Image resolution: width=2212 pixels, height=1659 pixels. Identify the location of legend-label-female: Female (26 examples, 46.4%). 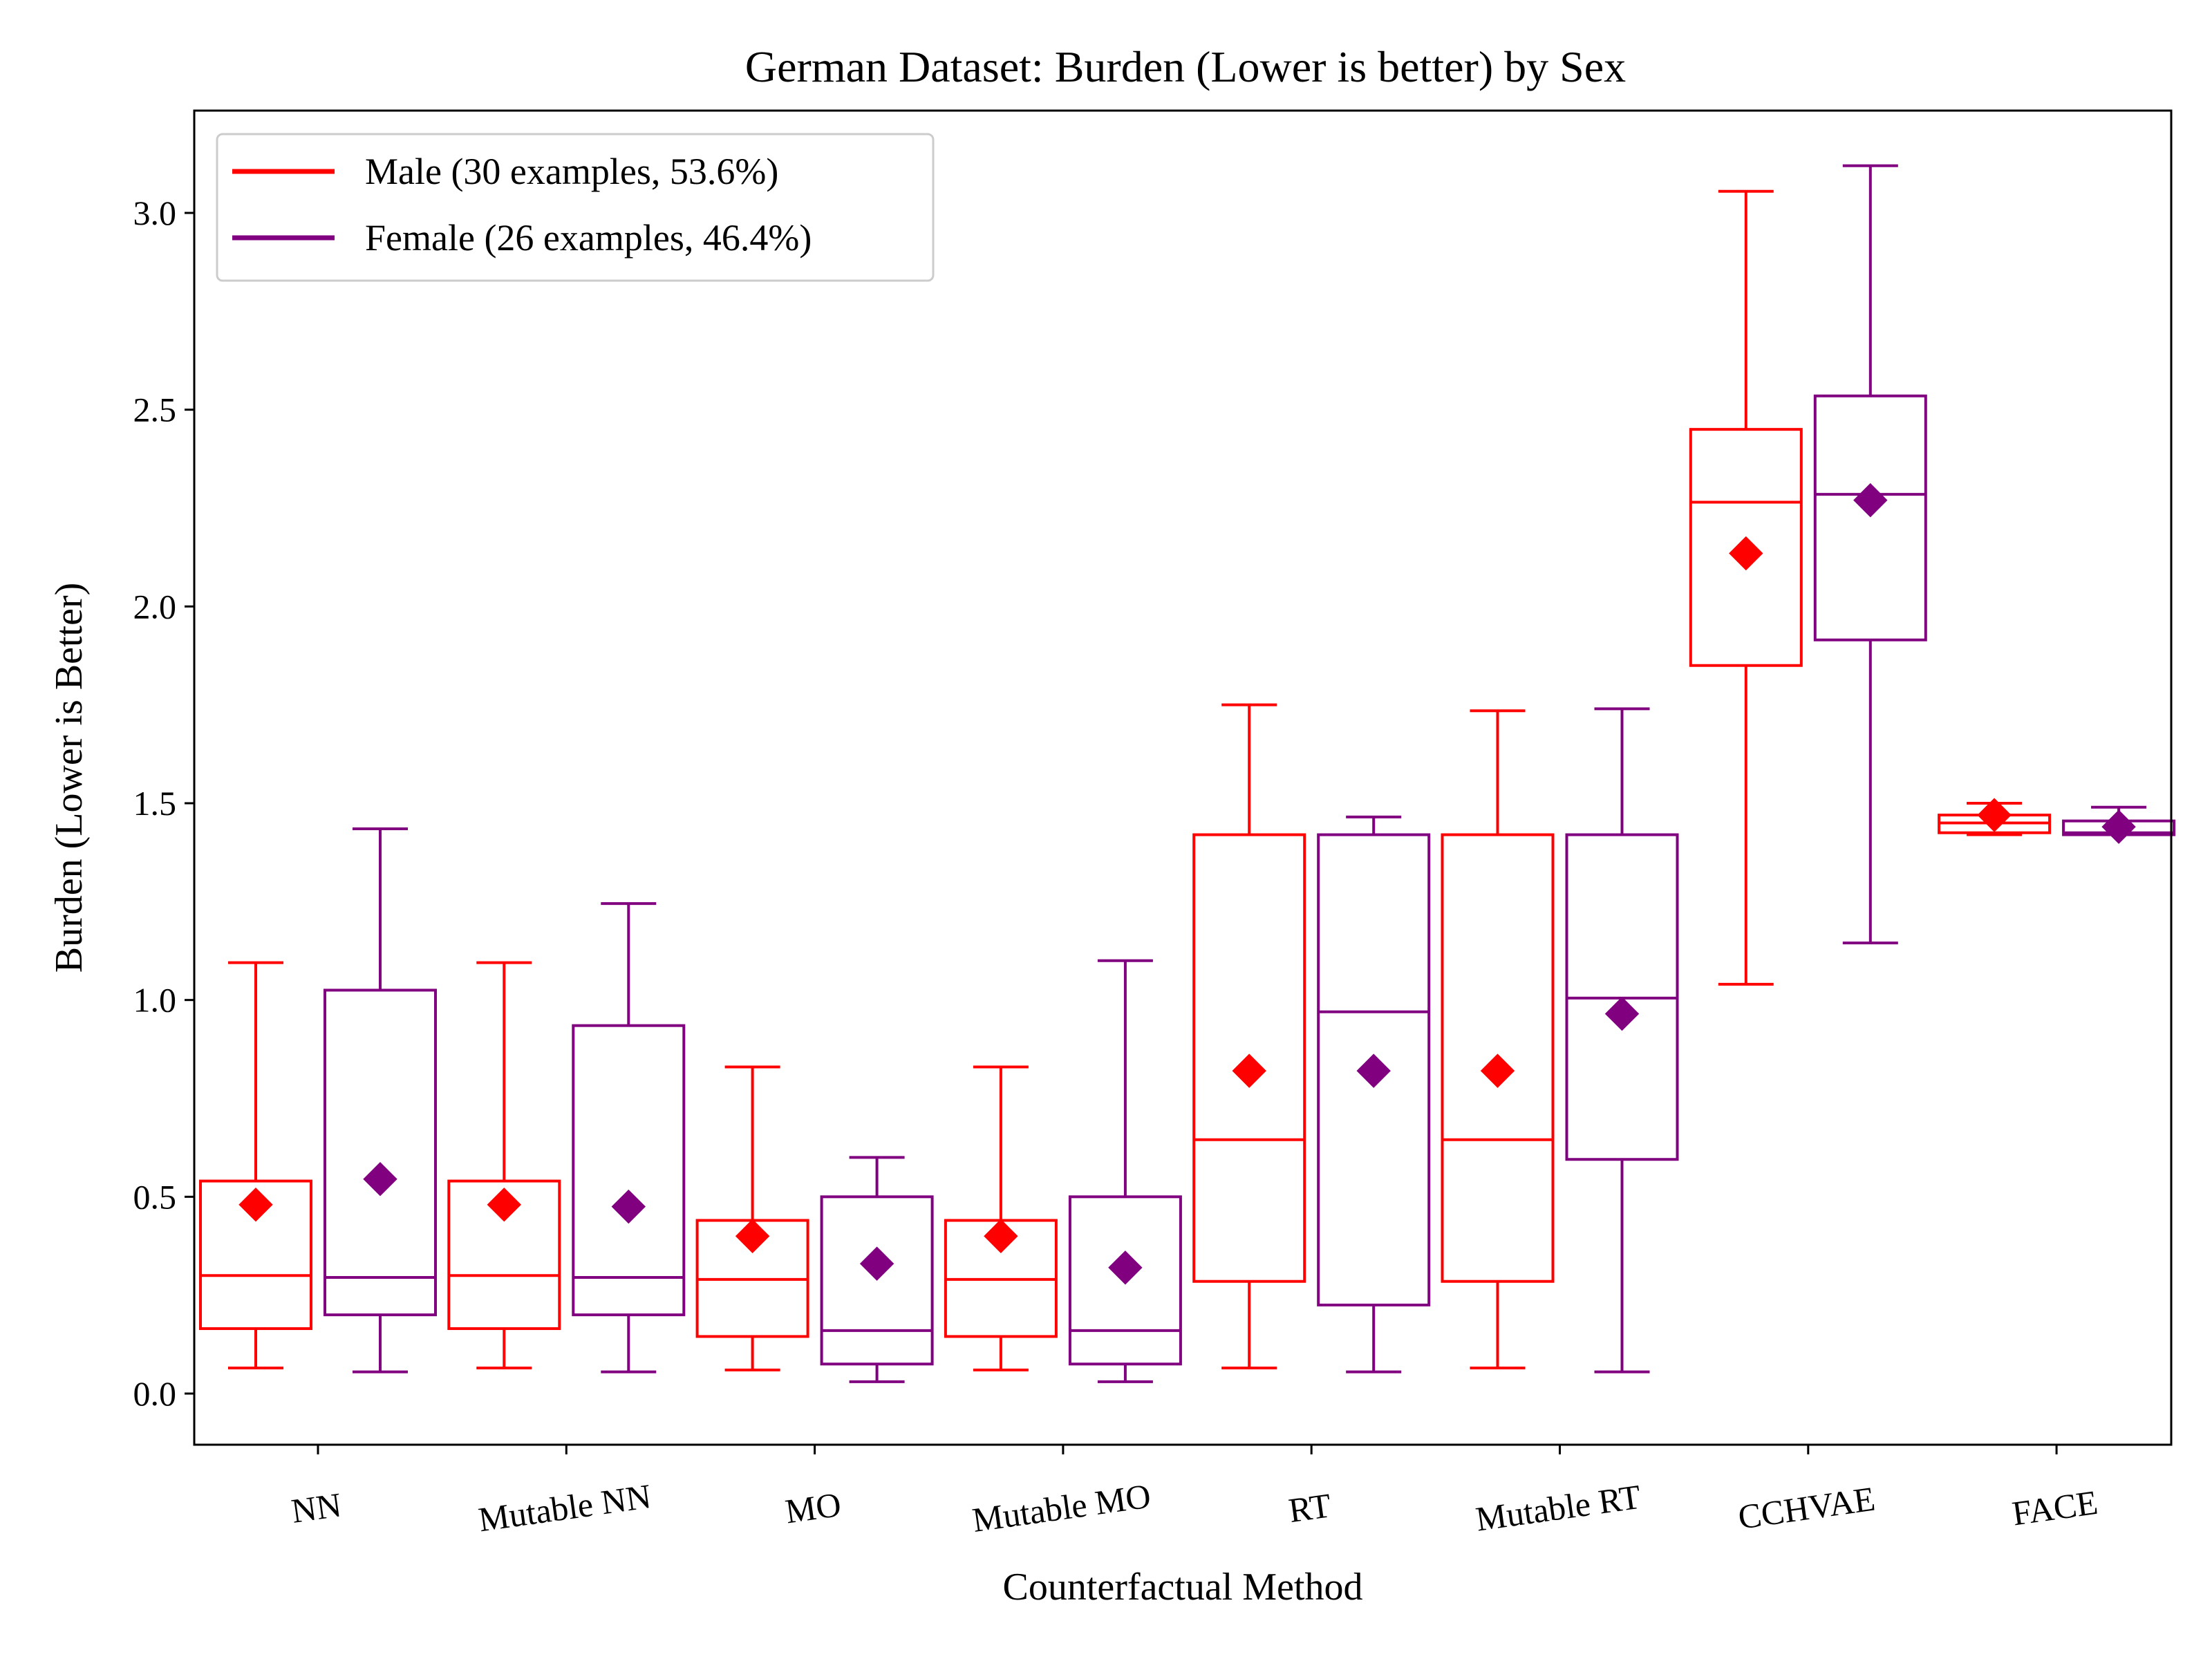
(588, 238).